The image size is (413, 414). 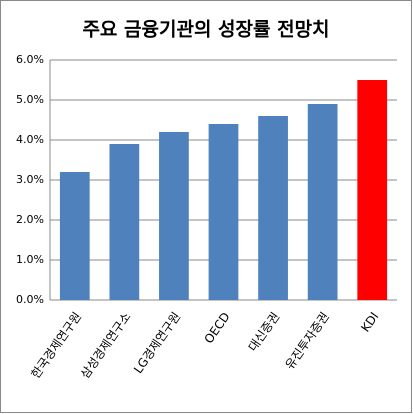 What do you see at coordinates (30, 299) in the screenshot?
I see `y-tick-label: 0.0%` at bounding box center [30, 299].